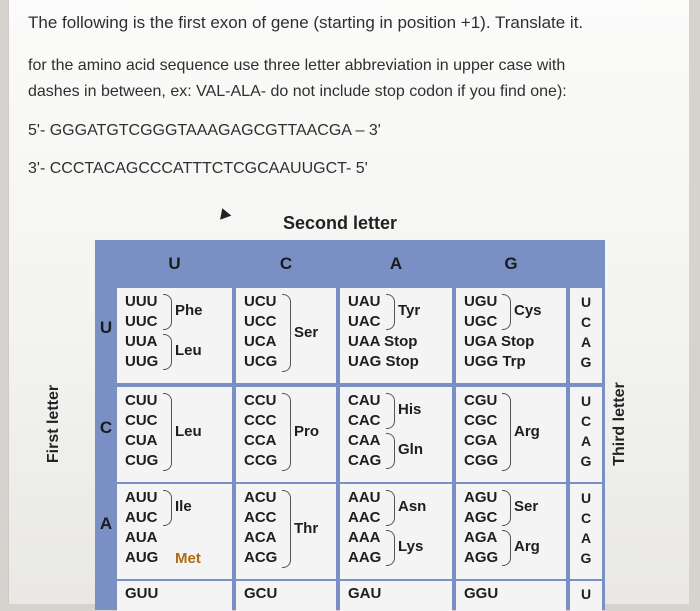 Image resolution: width=700 pixels, height=611 pixels. What do you see at coordinates (365, 460) in the screenshot?
I see `codon-text: CAG` at bounding box center [365, 460].